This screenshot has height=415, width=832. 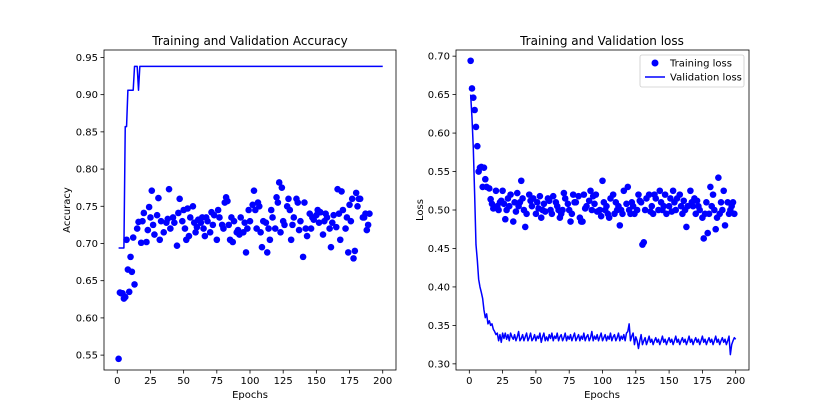 I want to click on y-tick-label: 0.40, so click(x=439, y=287).